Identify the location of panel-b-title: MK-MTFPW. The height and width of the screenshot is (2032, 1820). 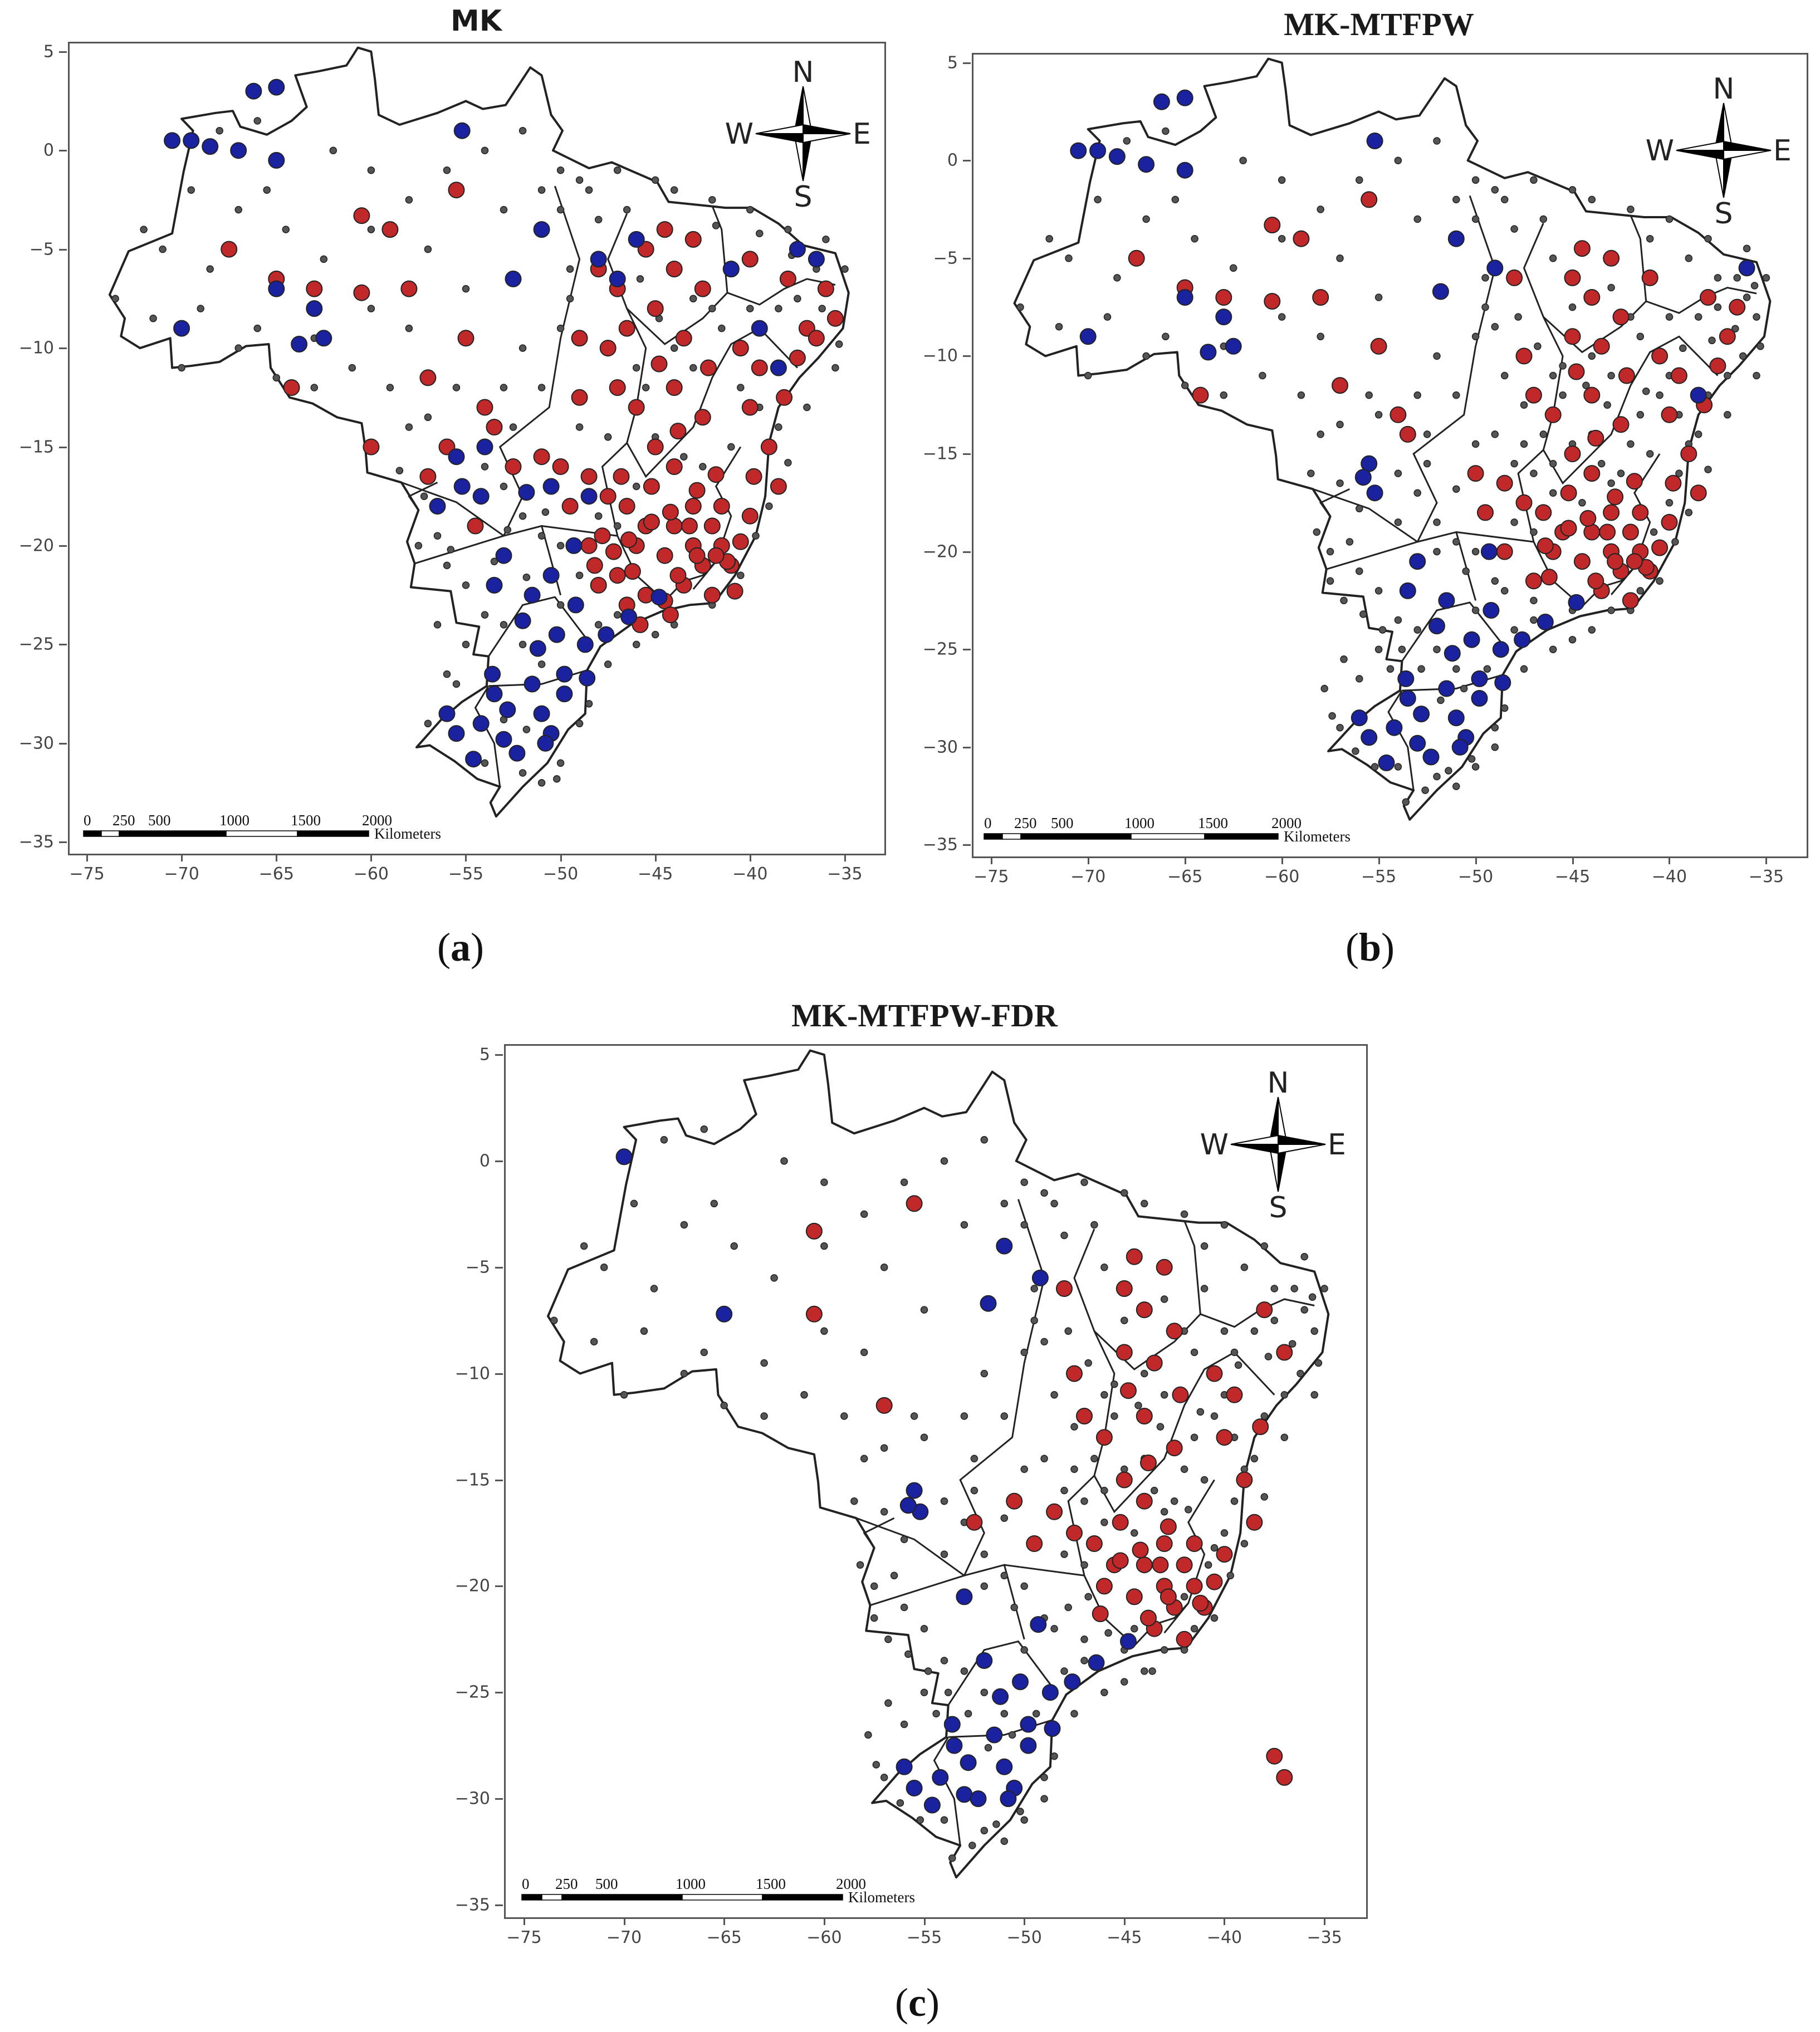
(1379, 24).